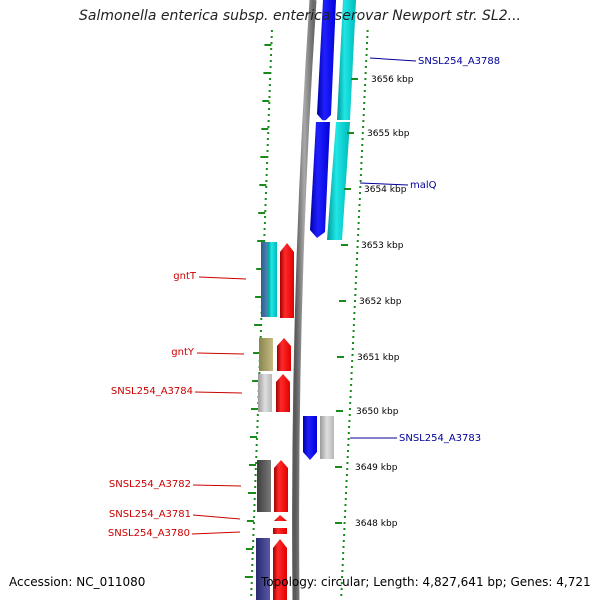  I want to click on feature-darkgray, so click(264, 486).